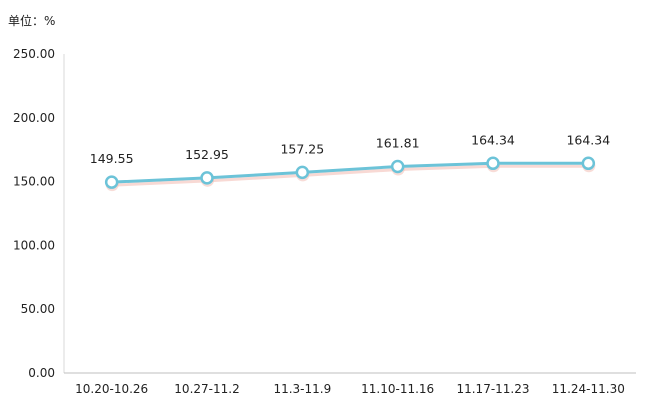  What do you see at coordinates (398, 143) in the screenshot?
I see `data-label: 161.81` at bounding box center [398, 143].